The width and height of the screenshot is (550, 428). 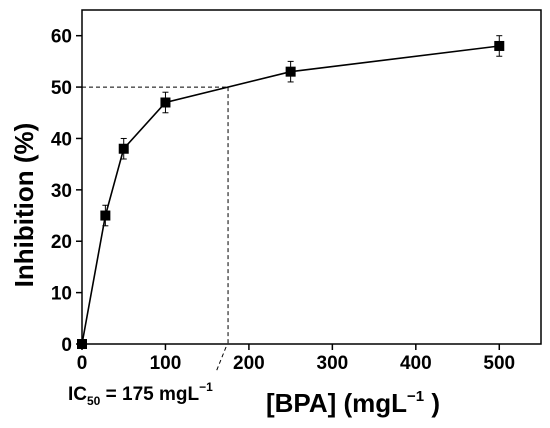 I want to click on x-axis-title-sup: −1, so click(x=415, y=396).